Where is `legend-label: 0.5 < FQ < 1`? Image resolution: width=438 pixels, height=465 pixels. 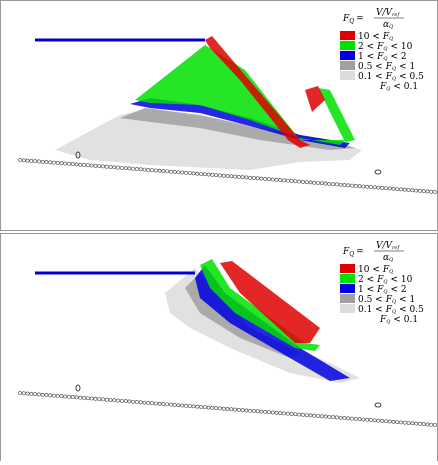 legend-label: 0.5 < FQ < 1 is located at coordinates (386, 67).